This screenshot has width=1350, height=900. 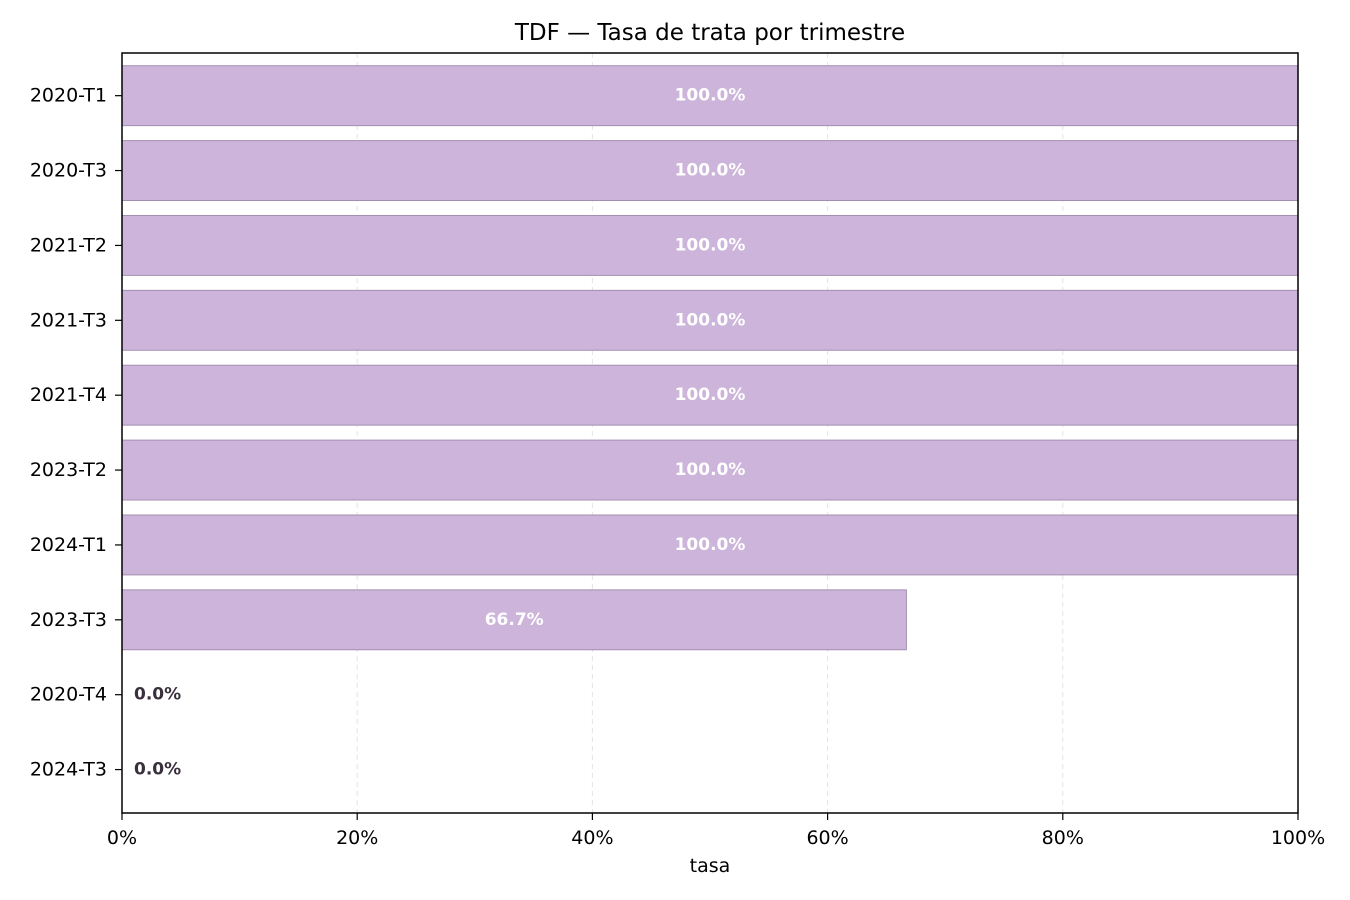 I want to click on y-tick-label-2021-T3: 2021-T3, so click(x=68, y=320).